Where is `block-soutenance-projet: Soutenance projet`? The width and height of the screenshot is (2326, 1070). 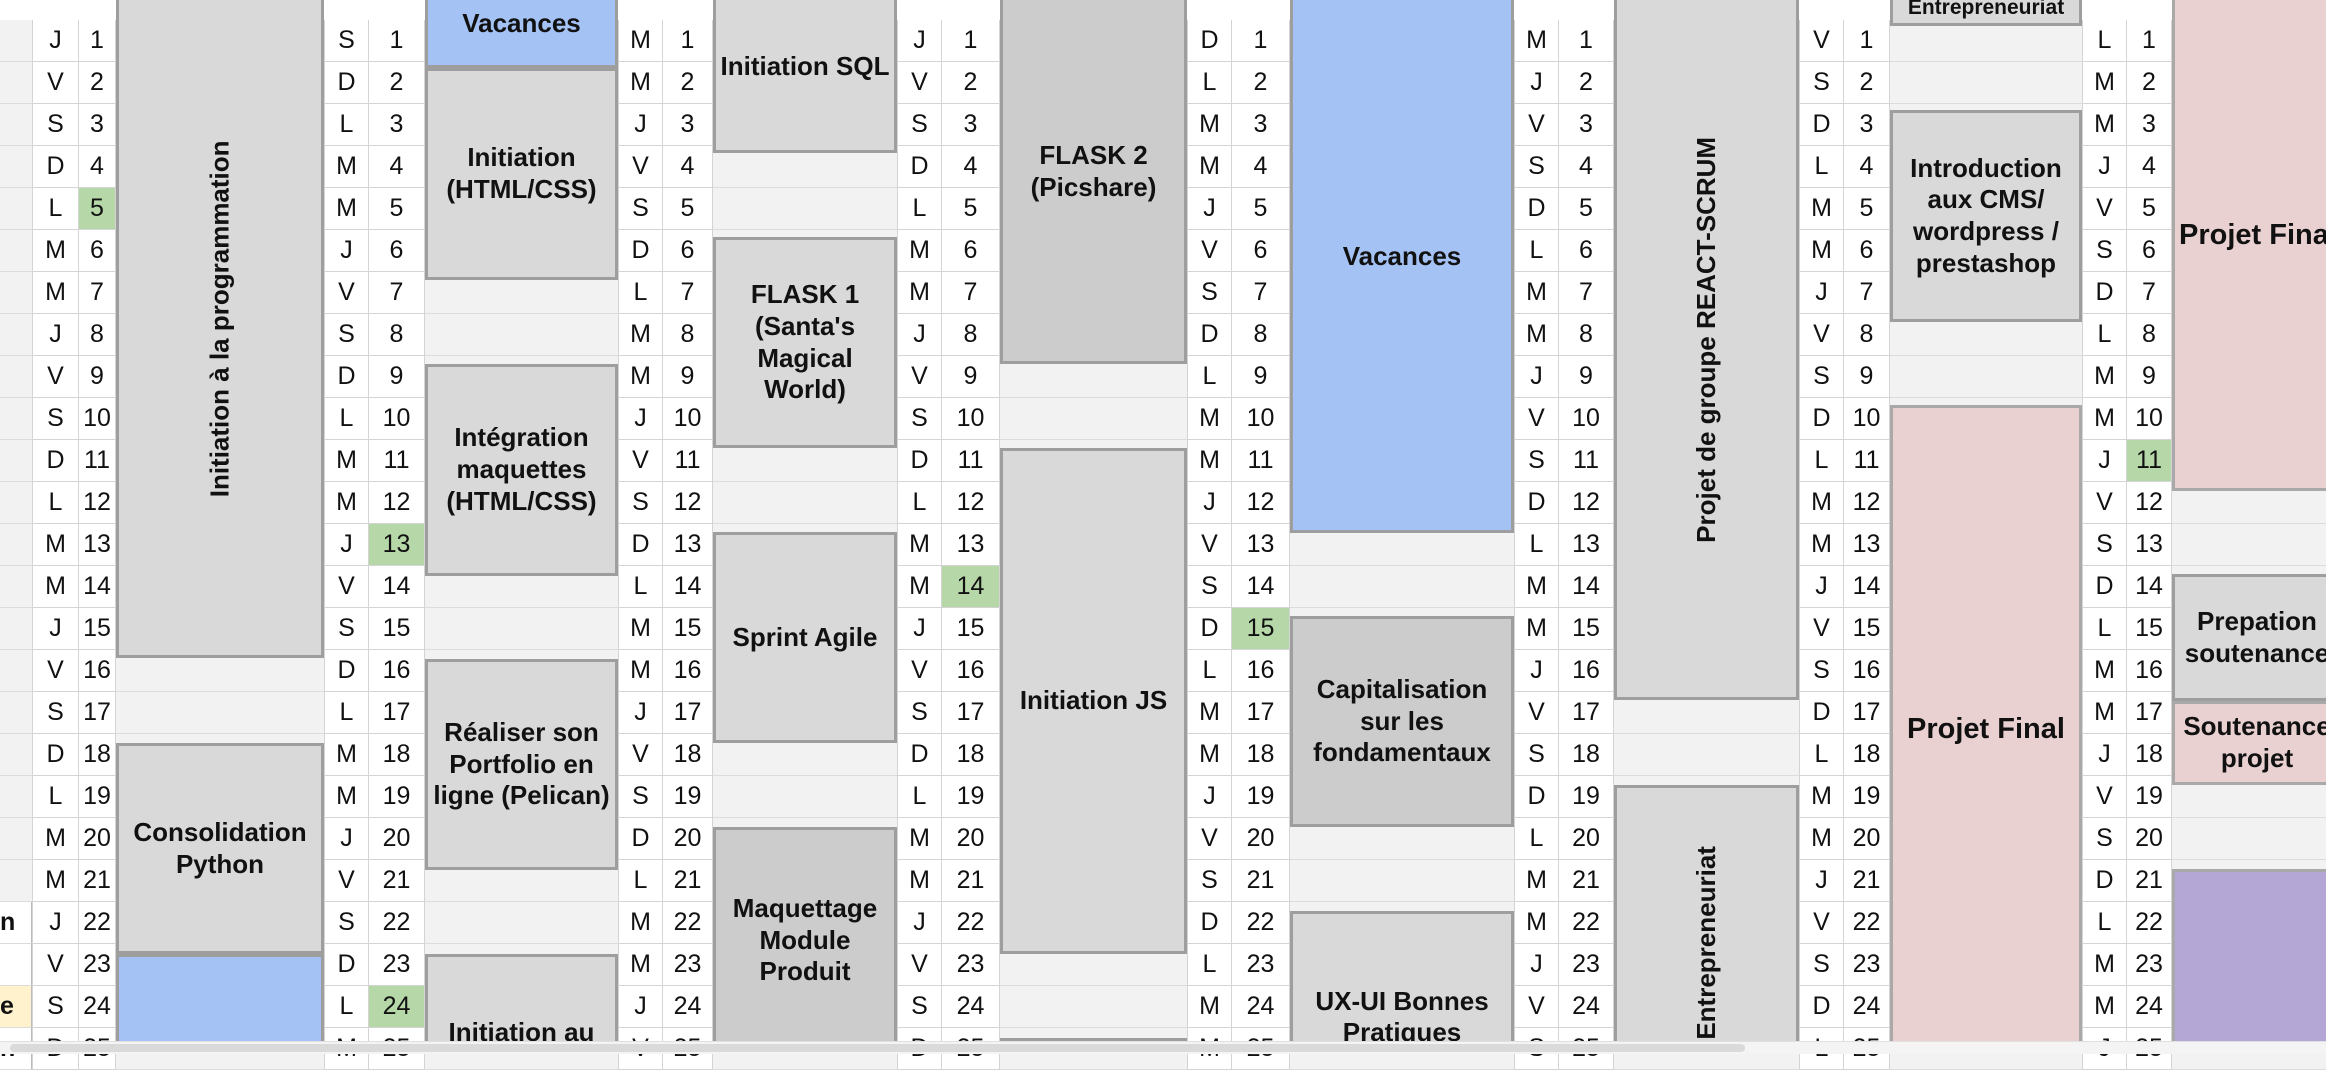
block-soutenance-projet: Soutenance projet is located at coordinates (2249, 743).